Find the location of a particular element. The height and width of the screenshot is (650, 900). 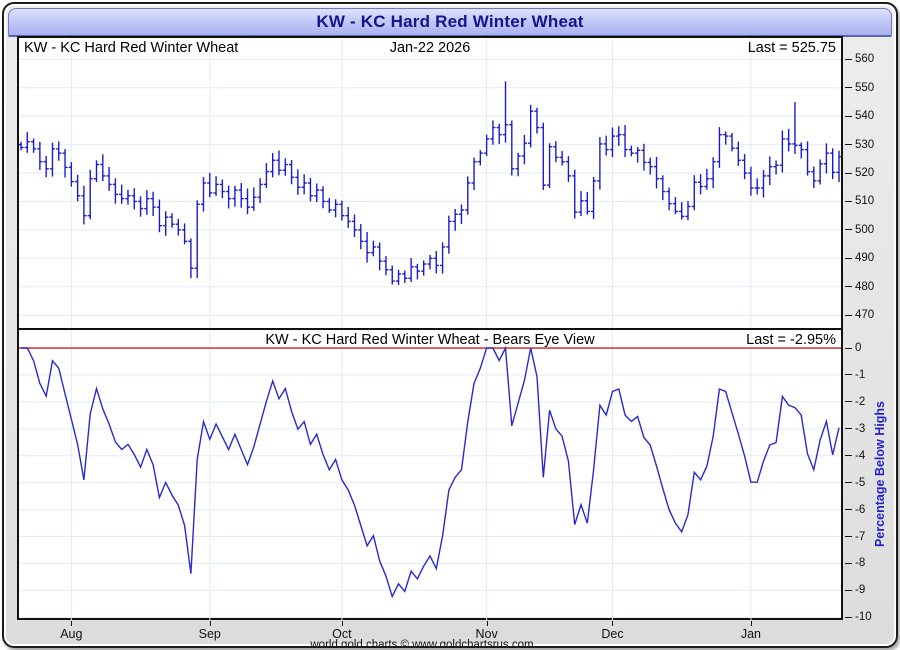

time-axis-month-label: Oct is located at coordinates (342, 634).